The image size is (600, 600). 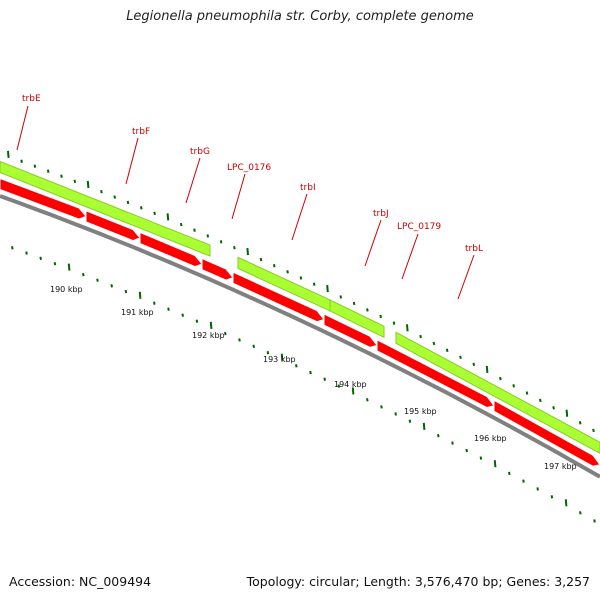 What do you see at coordinates (200, 152) in the screenshot?
I see `gene-label-trbg: trbG` at bounding box center [200, 152].